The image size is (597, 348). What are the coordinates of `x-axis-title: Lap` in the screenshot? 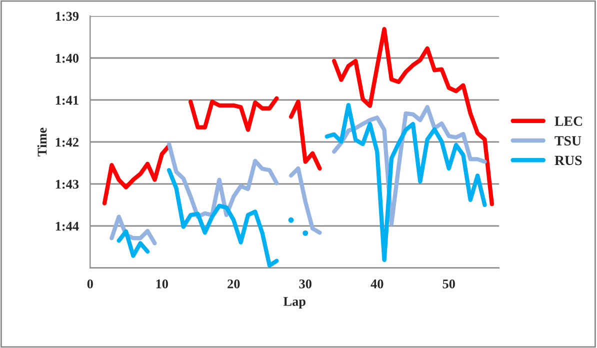 It's located at (294, 303).